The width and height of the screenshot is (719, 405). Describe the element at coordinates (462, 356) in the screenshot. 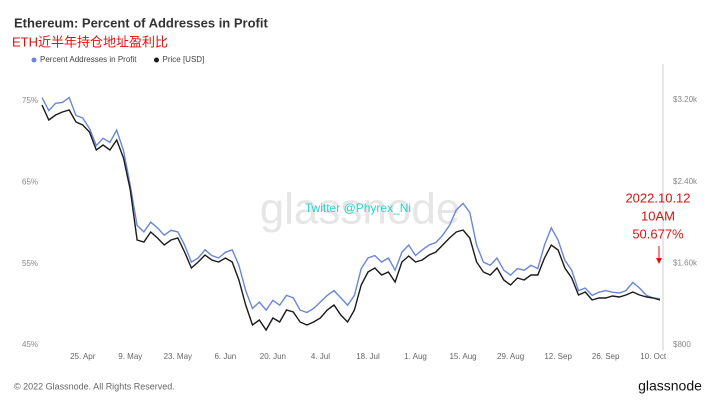

I see `x-tick-label: 15. Aug` at that location.